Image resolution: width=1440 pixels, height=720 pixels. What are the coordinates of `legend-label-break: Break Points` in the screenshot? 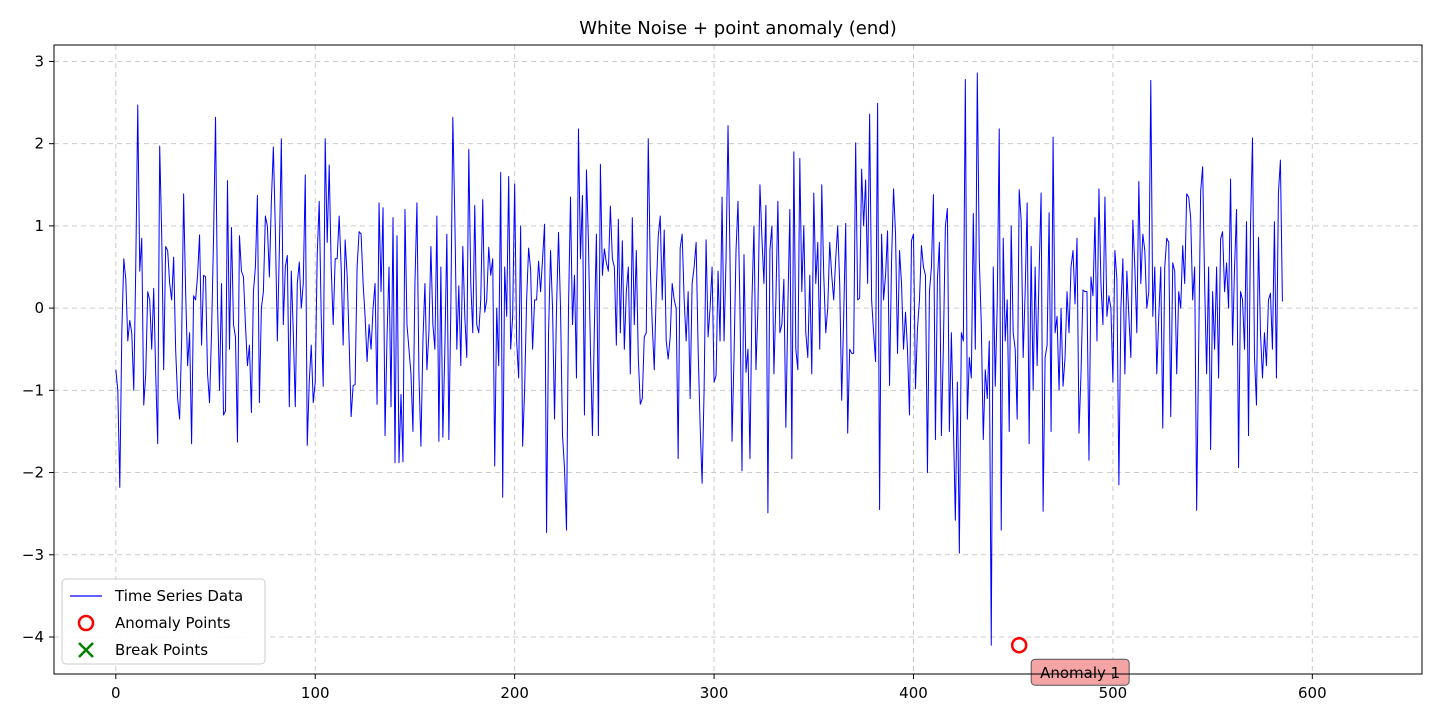 It's located at (161, 650).